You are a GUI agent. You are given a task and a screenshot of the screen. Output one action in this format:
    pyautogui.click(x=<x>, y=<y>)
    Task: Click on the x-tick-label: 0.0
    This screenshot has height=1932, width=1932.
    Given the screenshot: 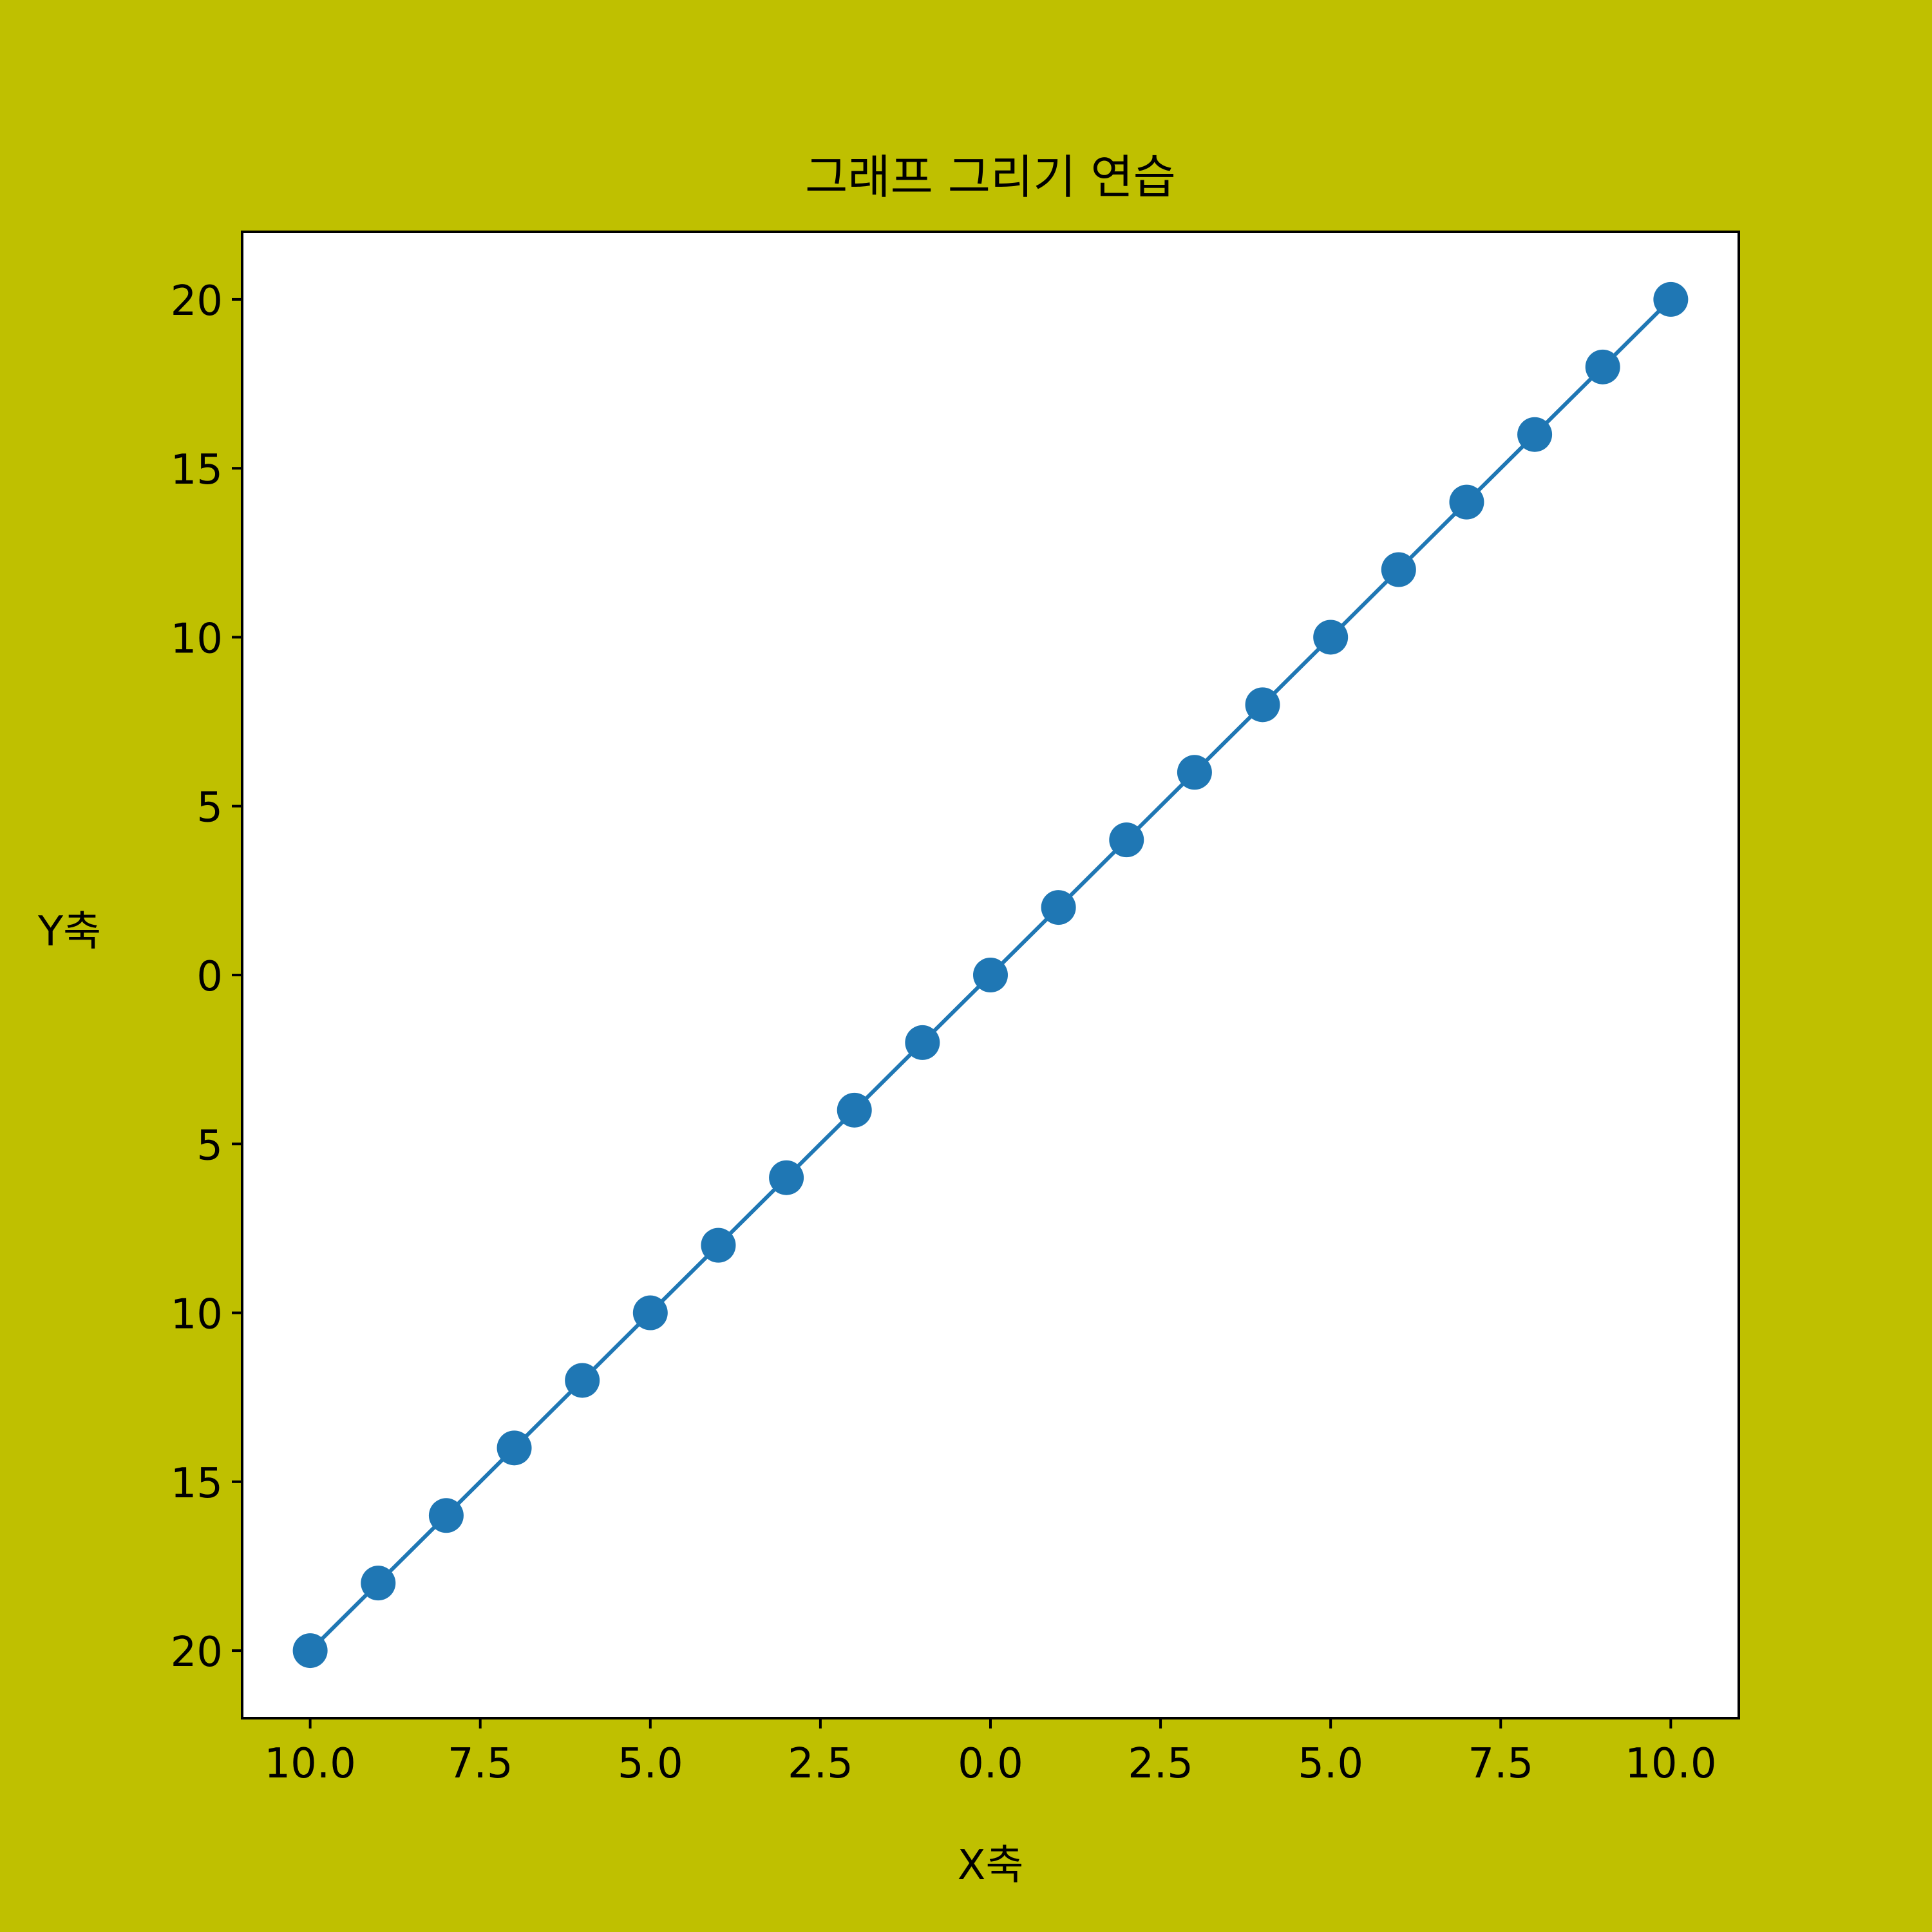 What is the action you would take?
    pyautogui.click(x=990, y=1764)
    